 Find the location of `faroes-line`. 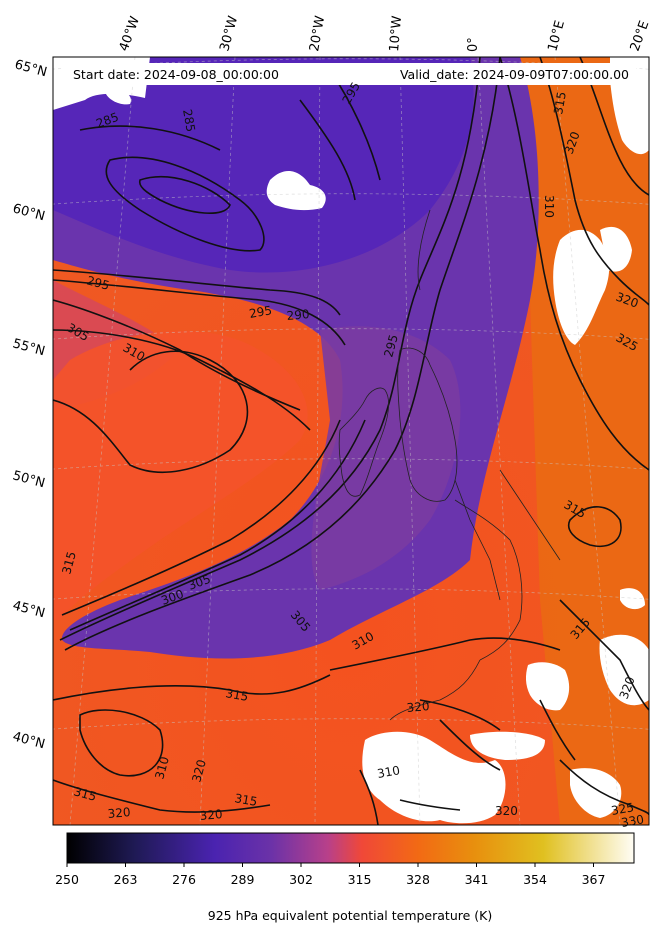

faroes-line is located at coordinates (424, 250).